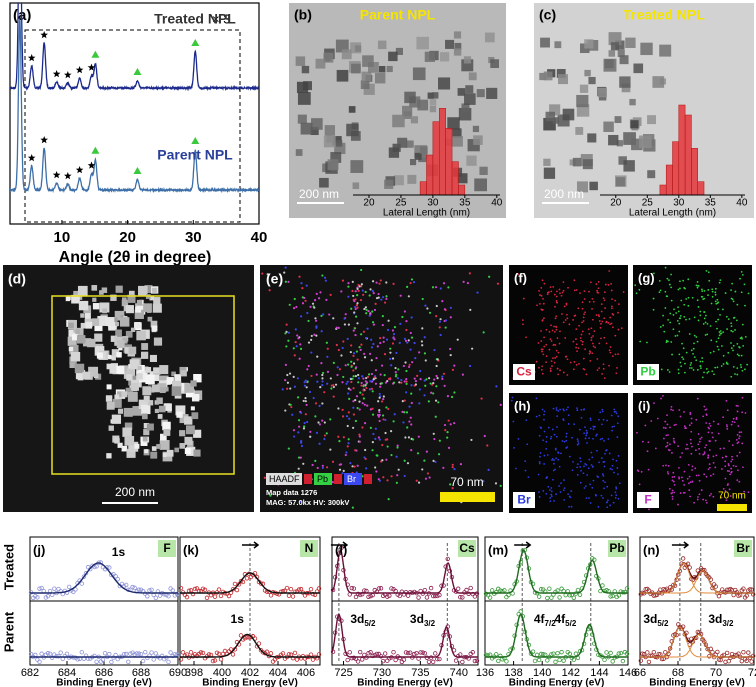 The width and height of the screenshot is (756, 687). Describe the element at coordinates (62, 237) in the screenshot. I see `x-tick-label: 10` at that location.